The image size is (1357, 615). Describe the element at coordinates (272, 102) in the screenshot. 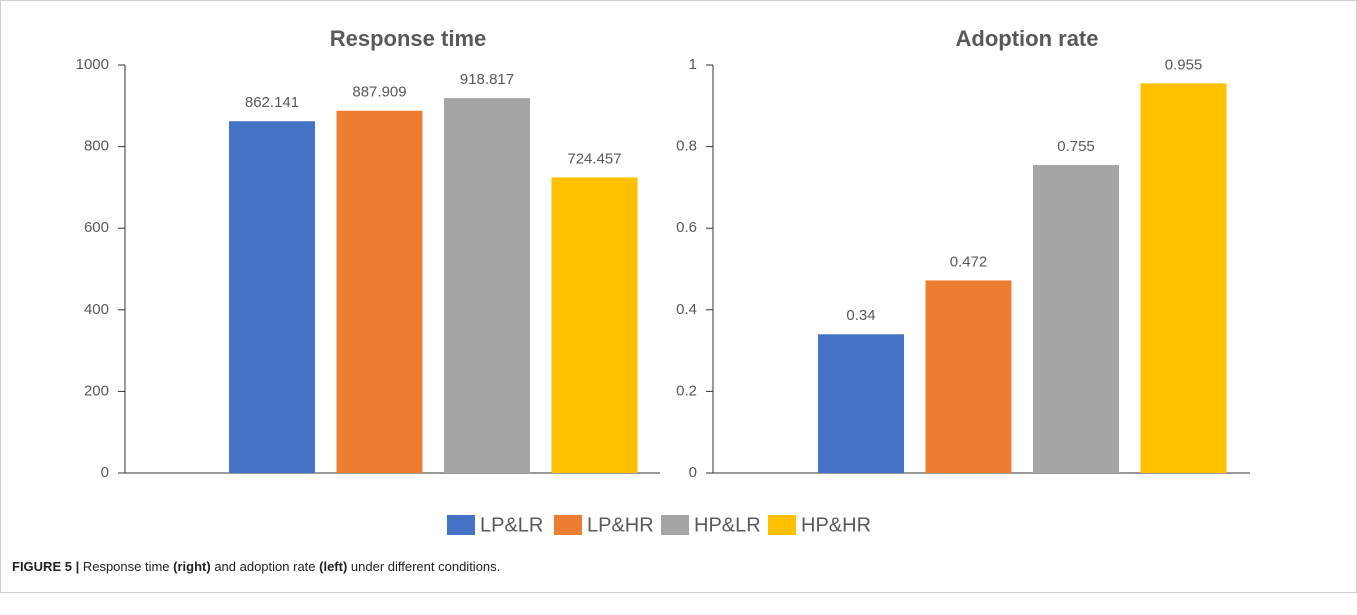

I see `value-label: 862.141` at that location.